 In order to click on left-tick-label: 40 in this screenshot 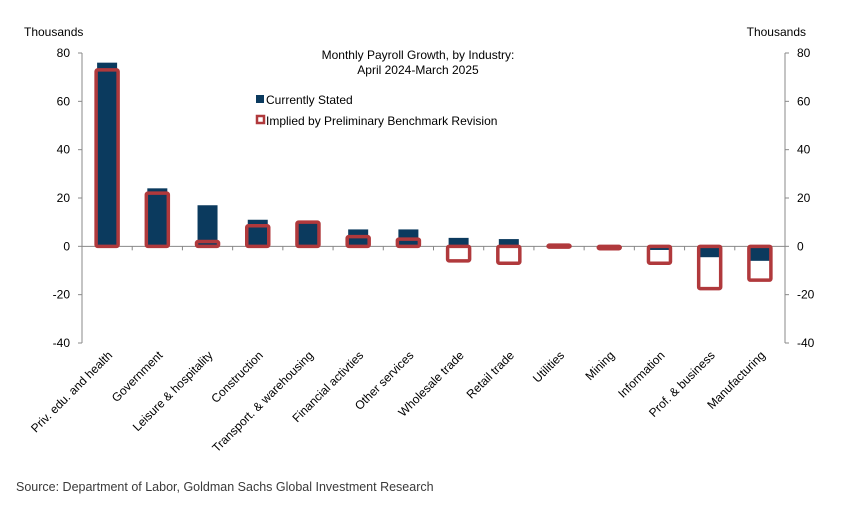, I will do `click(64, 150)`.